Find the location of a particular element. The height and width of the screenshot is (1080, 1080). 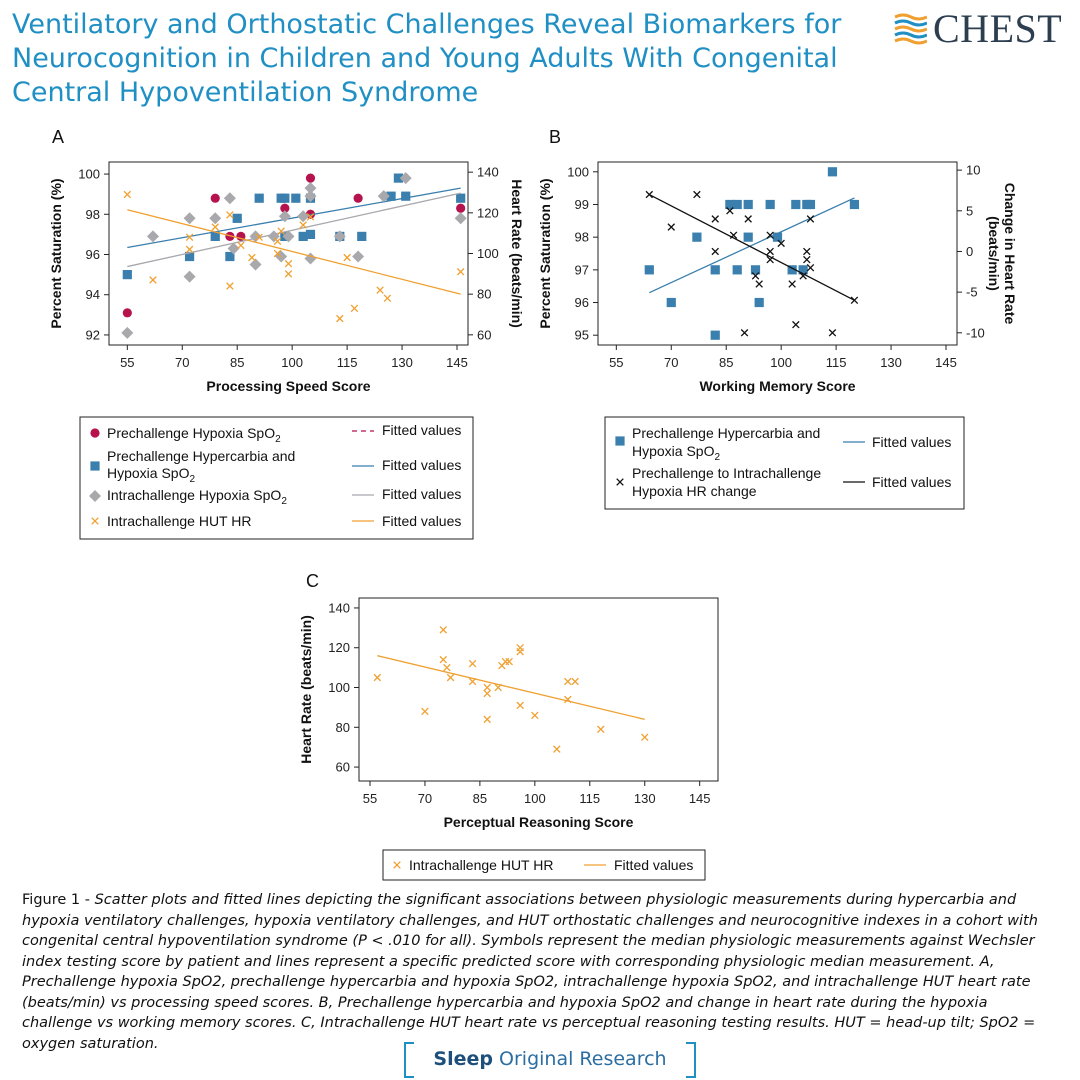

y-tick-label: 98 is located at coordinates (93, 214).